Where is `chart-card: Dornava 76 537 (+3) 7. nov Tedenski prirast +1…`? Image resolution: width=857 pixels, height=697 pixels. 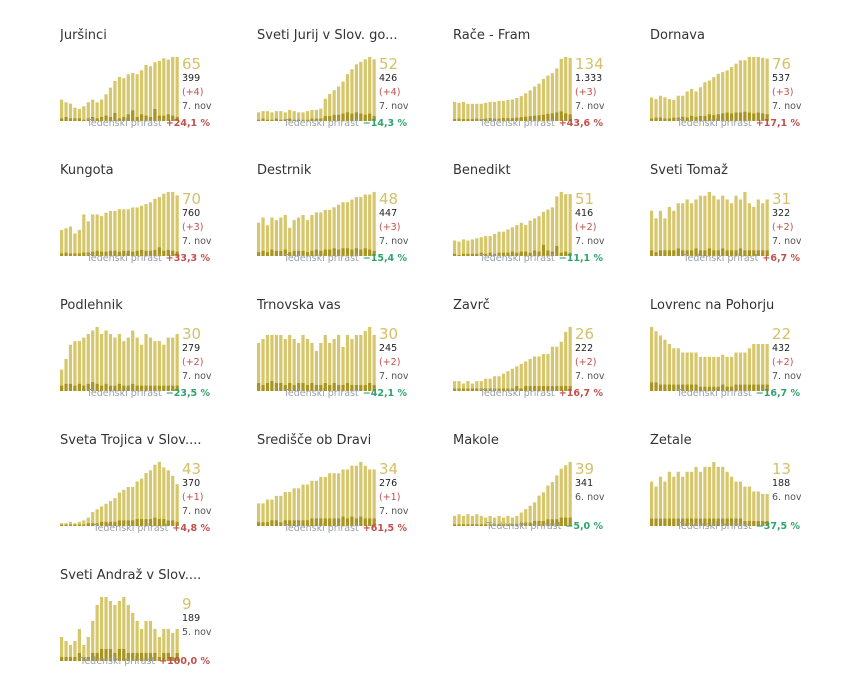 chart-card: Dornava 76 537 (+3) 7. nov Tedenski prirast +1… is located at coordinates (745, 90).